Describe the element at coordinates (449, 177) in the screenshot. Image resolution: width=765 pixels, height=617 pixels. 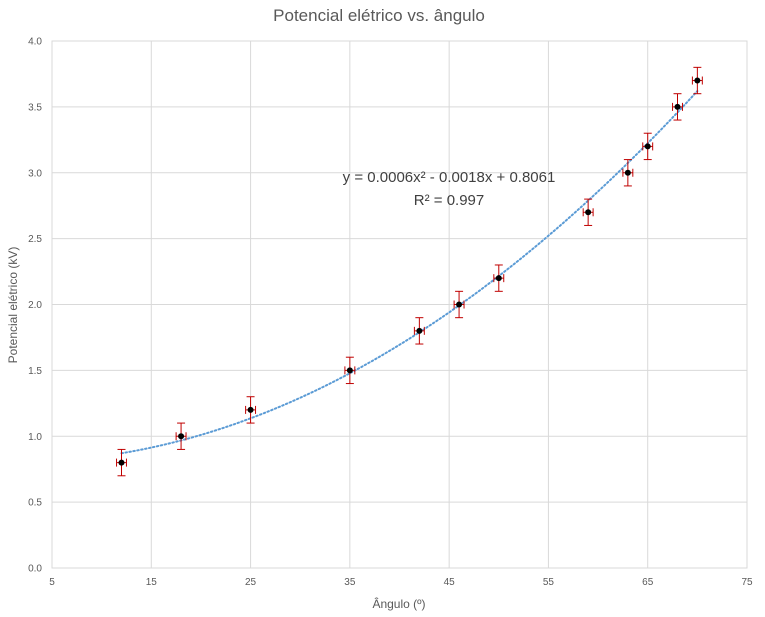
I see `trendline-equation: y = 0.0006x² - 0.0018x + 0.8061` at that location.